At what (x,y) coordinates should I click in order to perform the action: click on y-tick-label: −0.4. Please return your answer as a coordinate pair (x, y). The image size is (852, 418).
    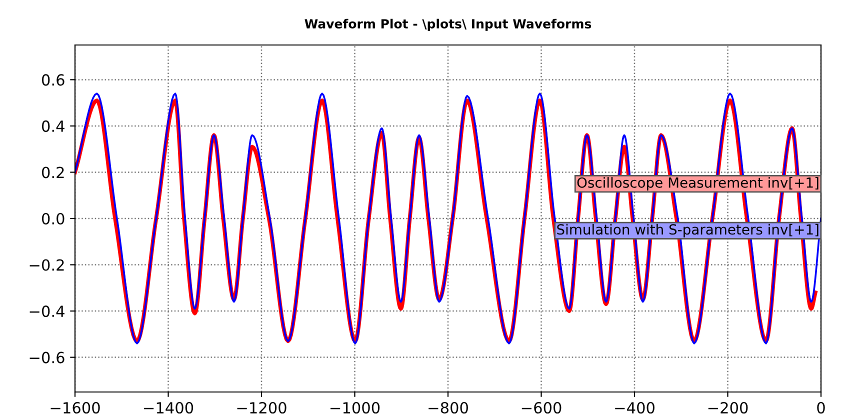
    Looking at the image, I should click on (47, 312).